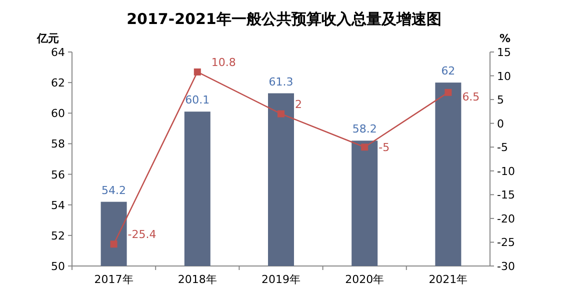  Describe the element at coordinates (58, 52) in the screenshot. I see `y-tick-label: 64` at that location.